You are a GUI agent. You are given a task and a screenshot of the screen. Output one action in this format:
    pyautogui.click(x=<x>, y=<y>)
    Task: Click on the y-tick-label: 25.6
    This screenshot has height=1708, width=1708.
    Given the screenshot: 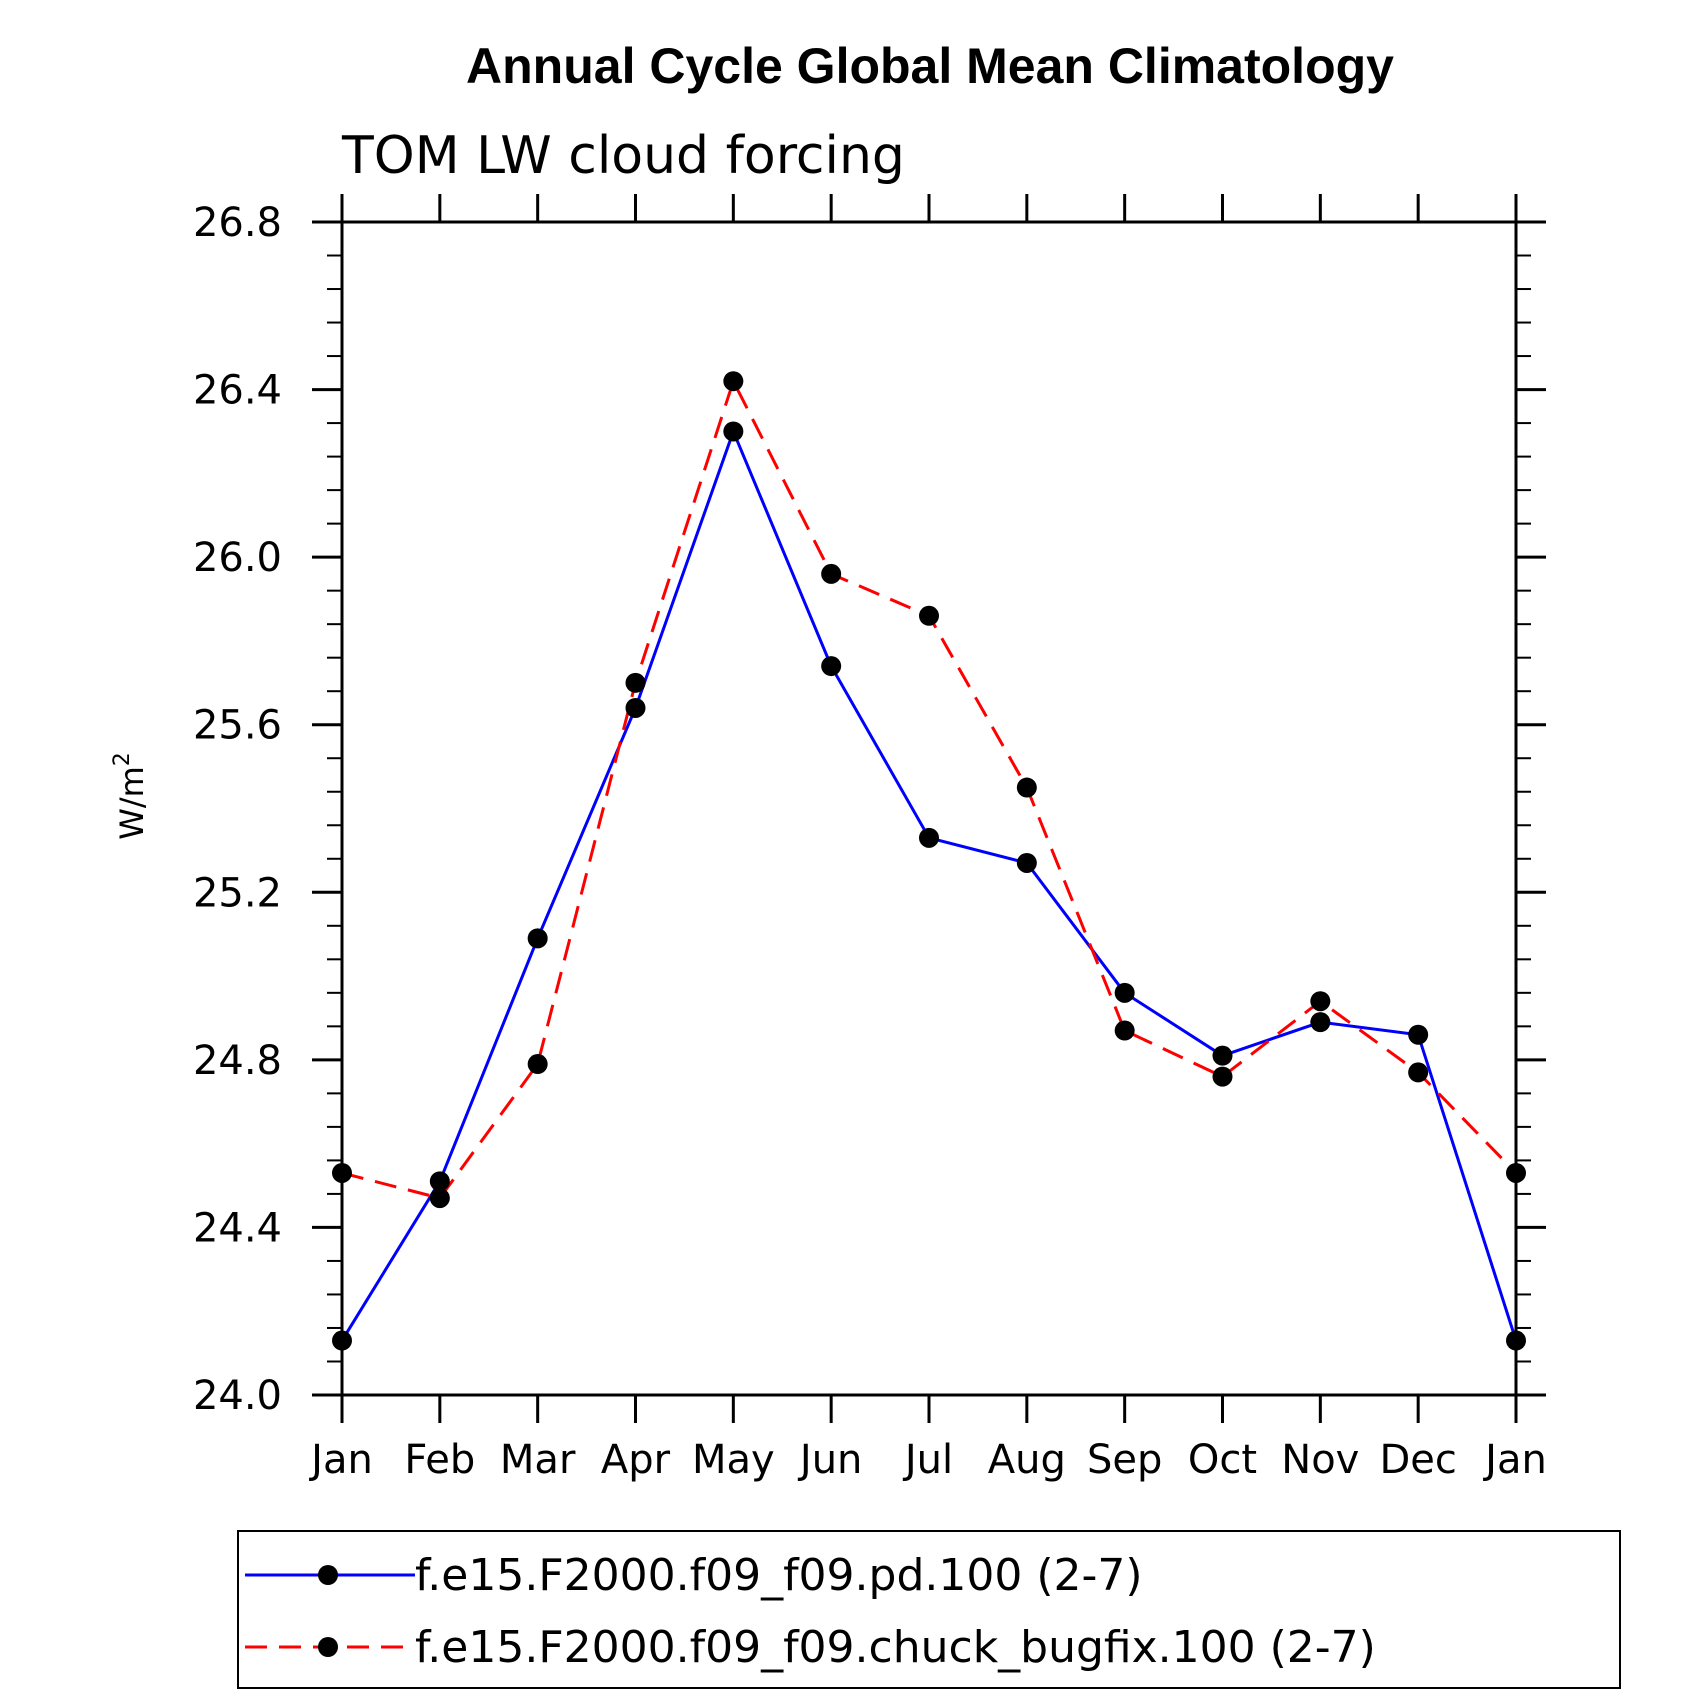 What is the action you would take?
    pyautogui.click(x=237, y=726)
    